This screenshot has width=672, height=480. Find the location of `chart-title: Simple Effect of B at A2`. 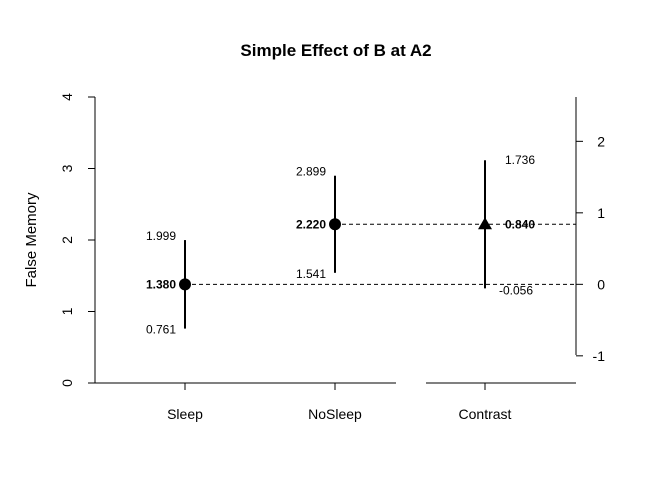

chart-title: Simple Effect of B at A2 is located at coordinates (335, 50).